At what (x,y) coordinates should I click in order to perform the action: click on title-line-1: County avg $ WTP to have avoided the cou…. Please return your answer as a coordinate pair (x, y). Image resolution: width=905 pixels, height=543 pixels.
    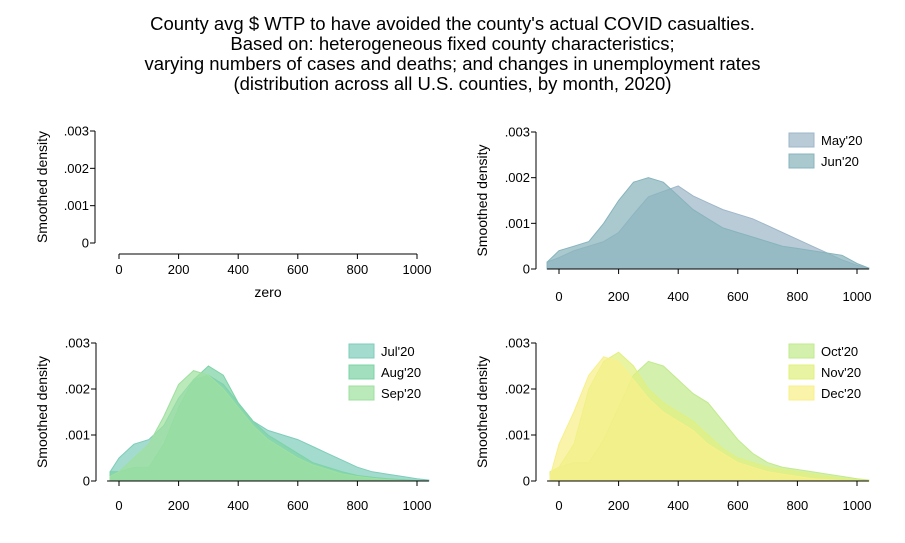
    Looking at the image, I should click on (452, 23).